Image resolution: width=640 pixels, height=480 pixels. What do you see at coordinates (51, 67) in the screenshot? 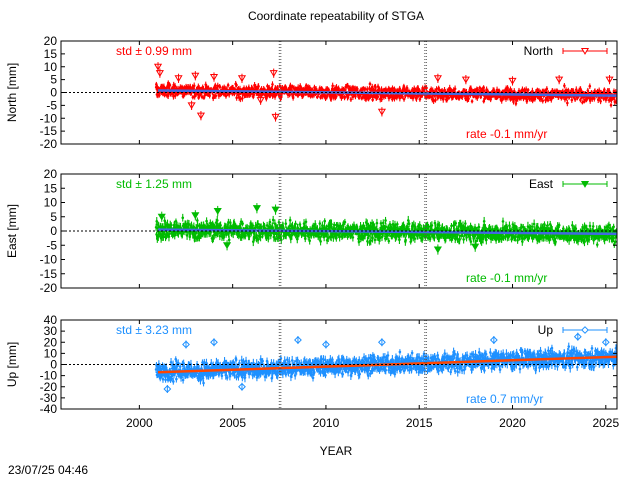
I see `y-tick-label: 10` at bounding box center [51, 67].